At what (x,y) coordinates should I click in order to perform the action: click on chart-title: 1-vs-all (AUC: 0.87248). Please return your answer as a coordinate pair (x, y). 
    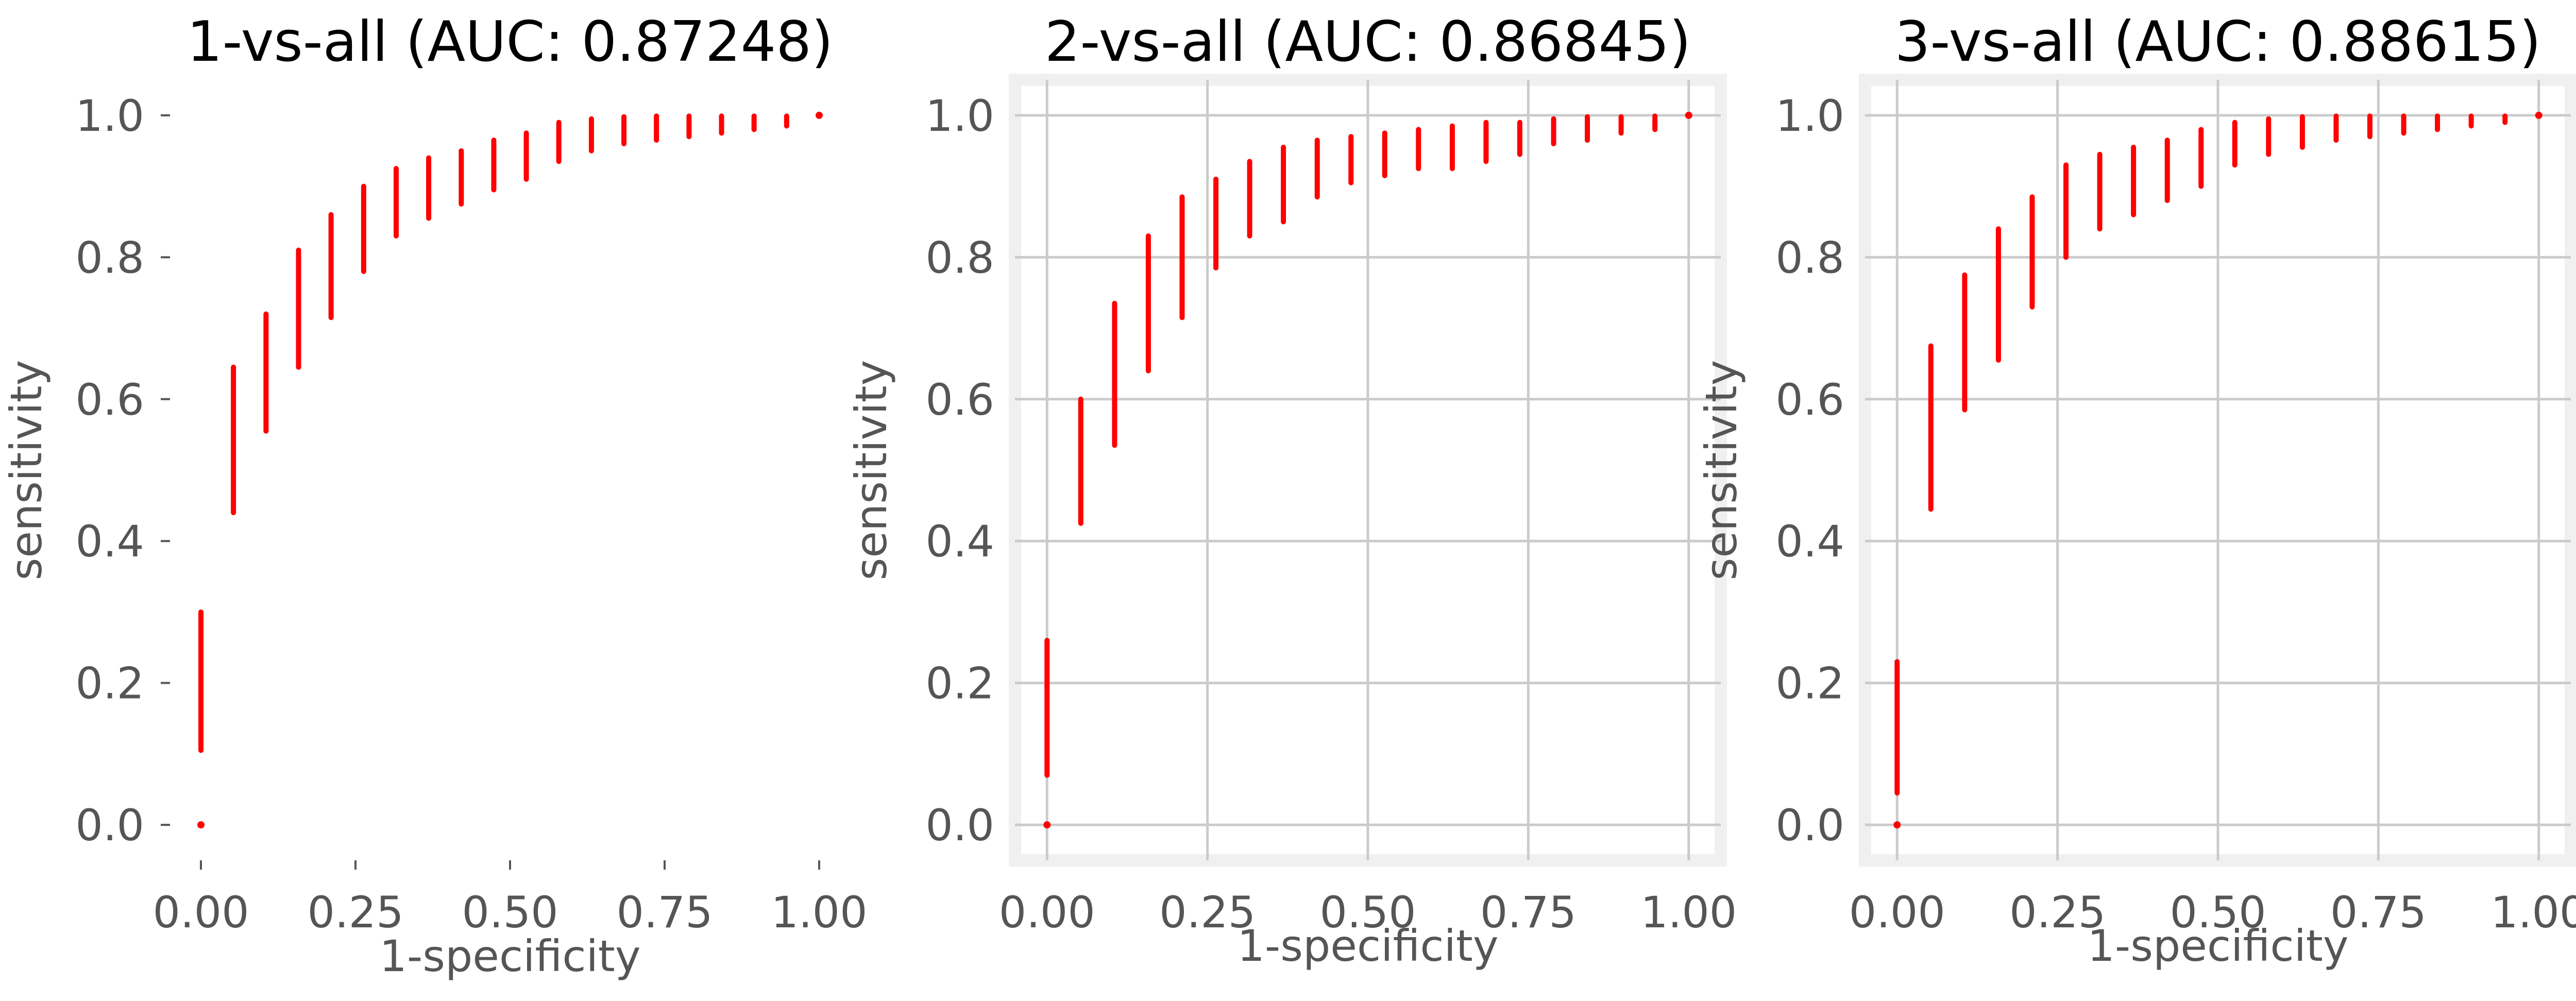
    Looking at the image, I should click on (510, 42).